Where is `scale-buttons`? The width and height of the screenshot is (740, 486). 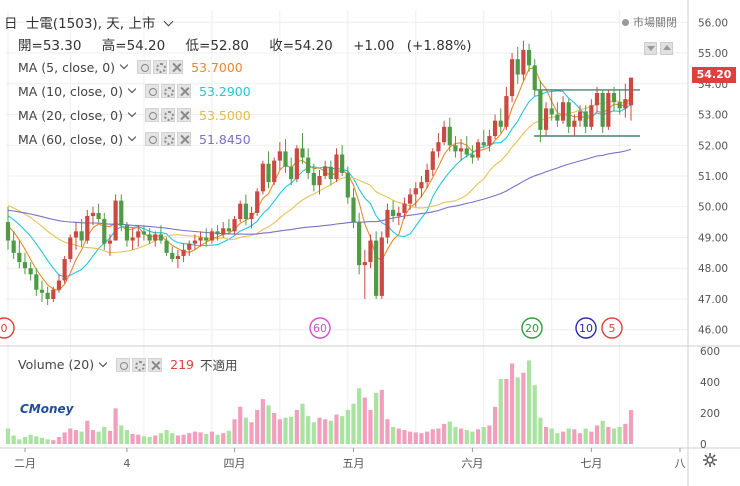
scale-buttons is located at coordinates (658, 48).